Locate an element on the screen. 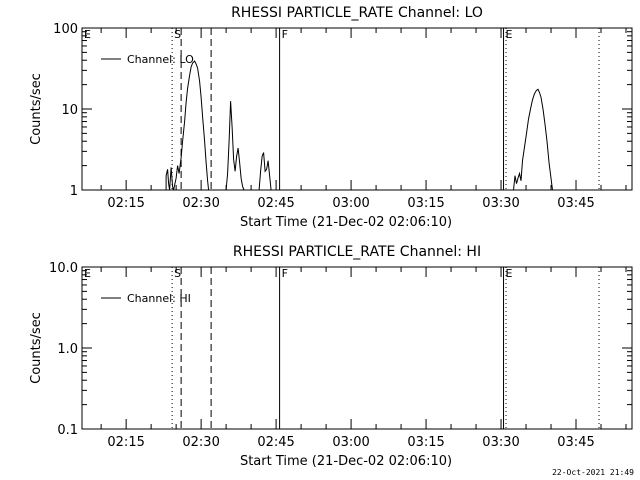 This screenshot has height=480, width=640. legend-label: Channel: HI is located at coordinates (159, 298).